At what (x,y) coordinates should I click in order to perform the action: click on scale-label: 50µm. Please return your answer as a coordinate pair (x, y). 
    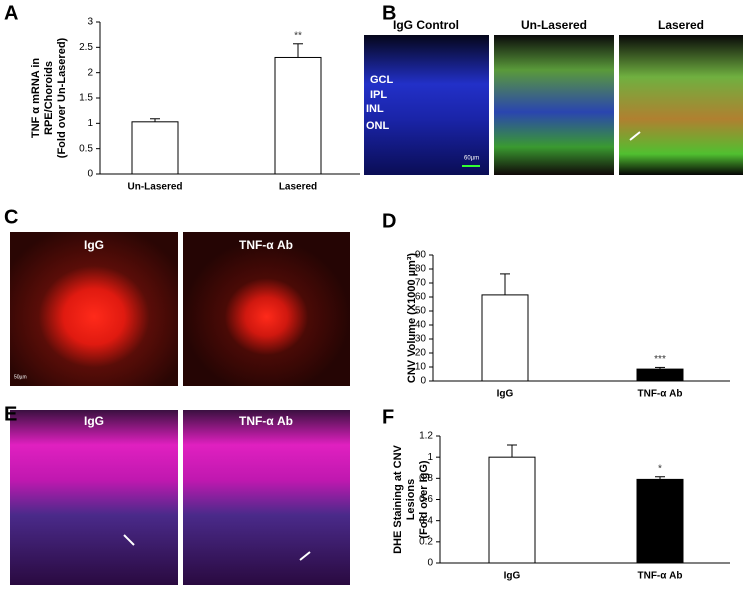
    Looking at the image, I should click on (20, 377).